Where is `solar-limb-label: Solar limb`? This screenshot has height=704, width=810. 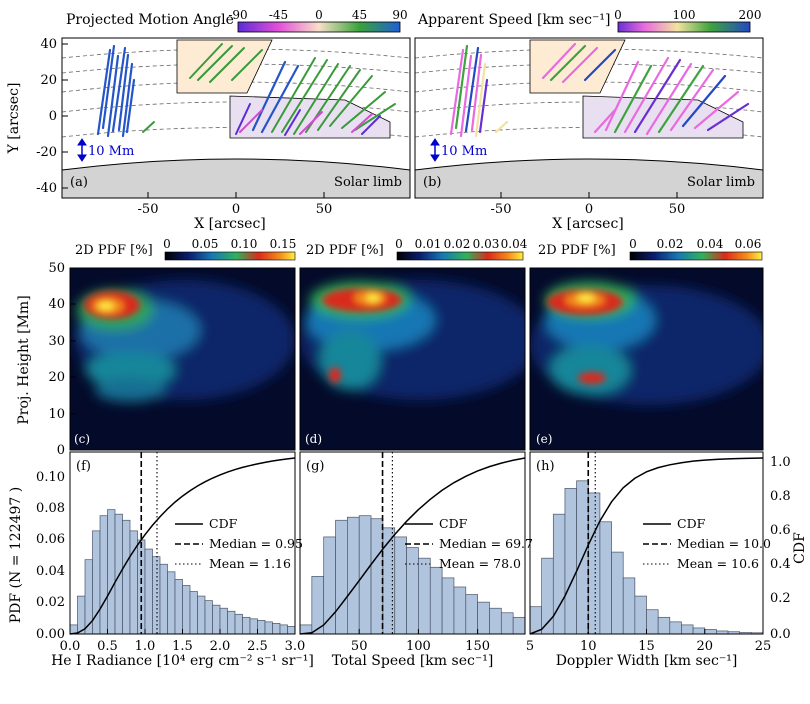
solar-limb-label: Solar limb is located at coordinates (721, 182).